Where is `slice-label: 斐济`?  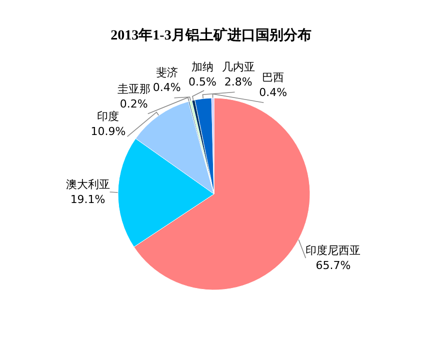
slice-label: 斐济 is located at coordinates (167, 73).